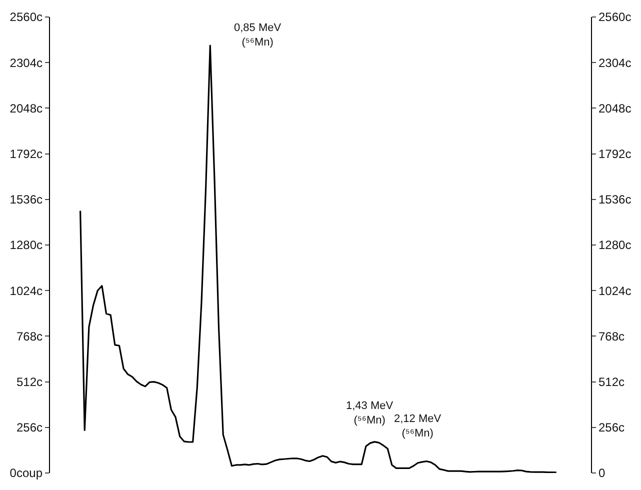 The height and width of the screenshot is (490, 641). I want to click on y2-tick-label: 1024c, so click(615, 291).